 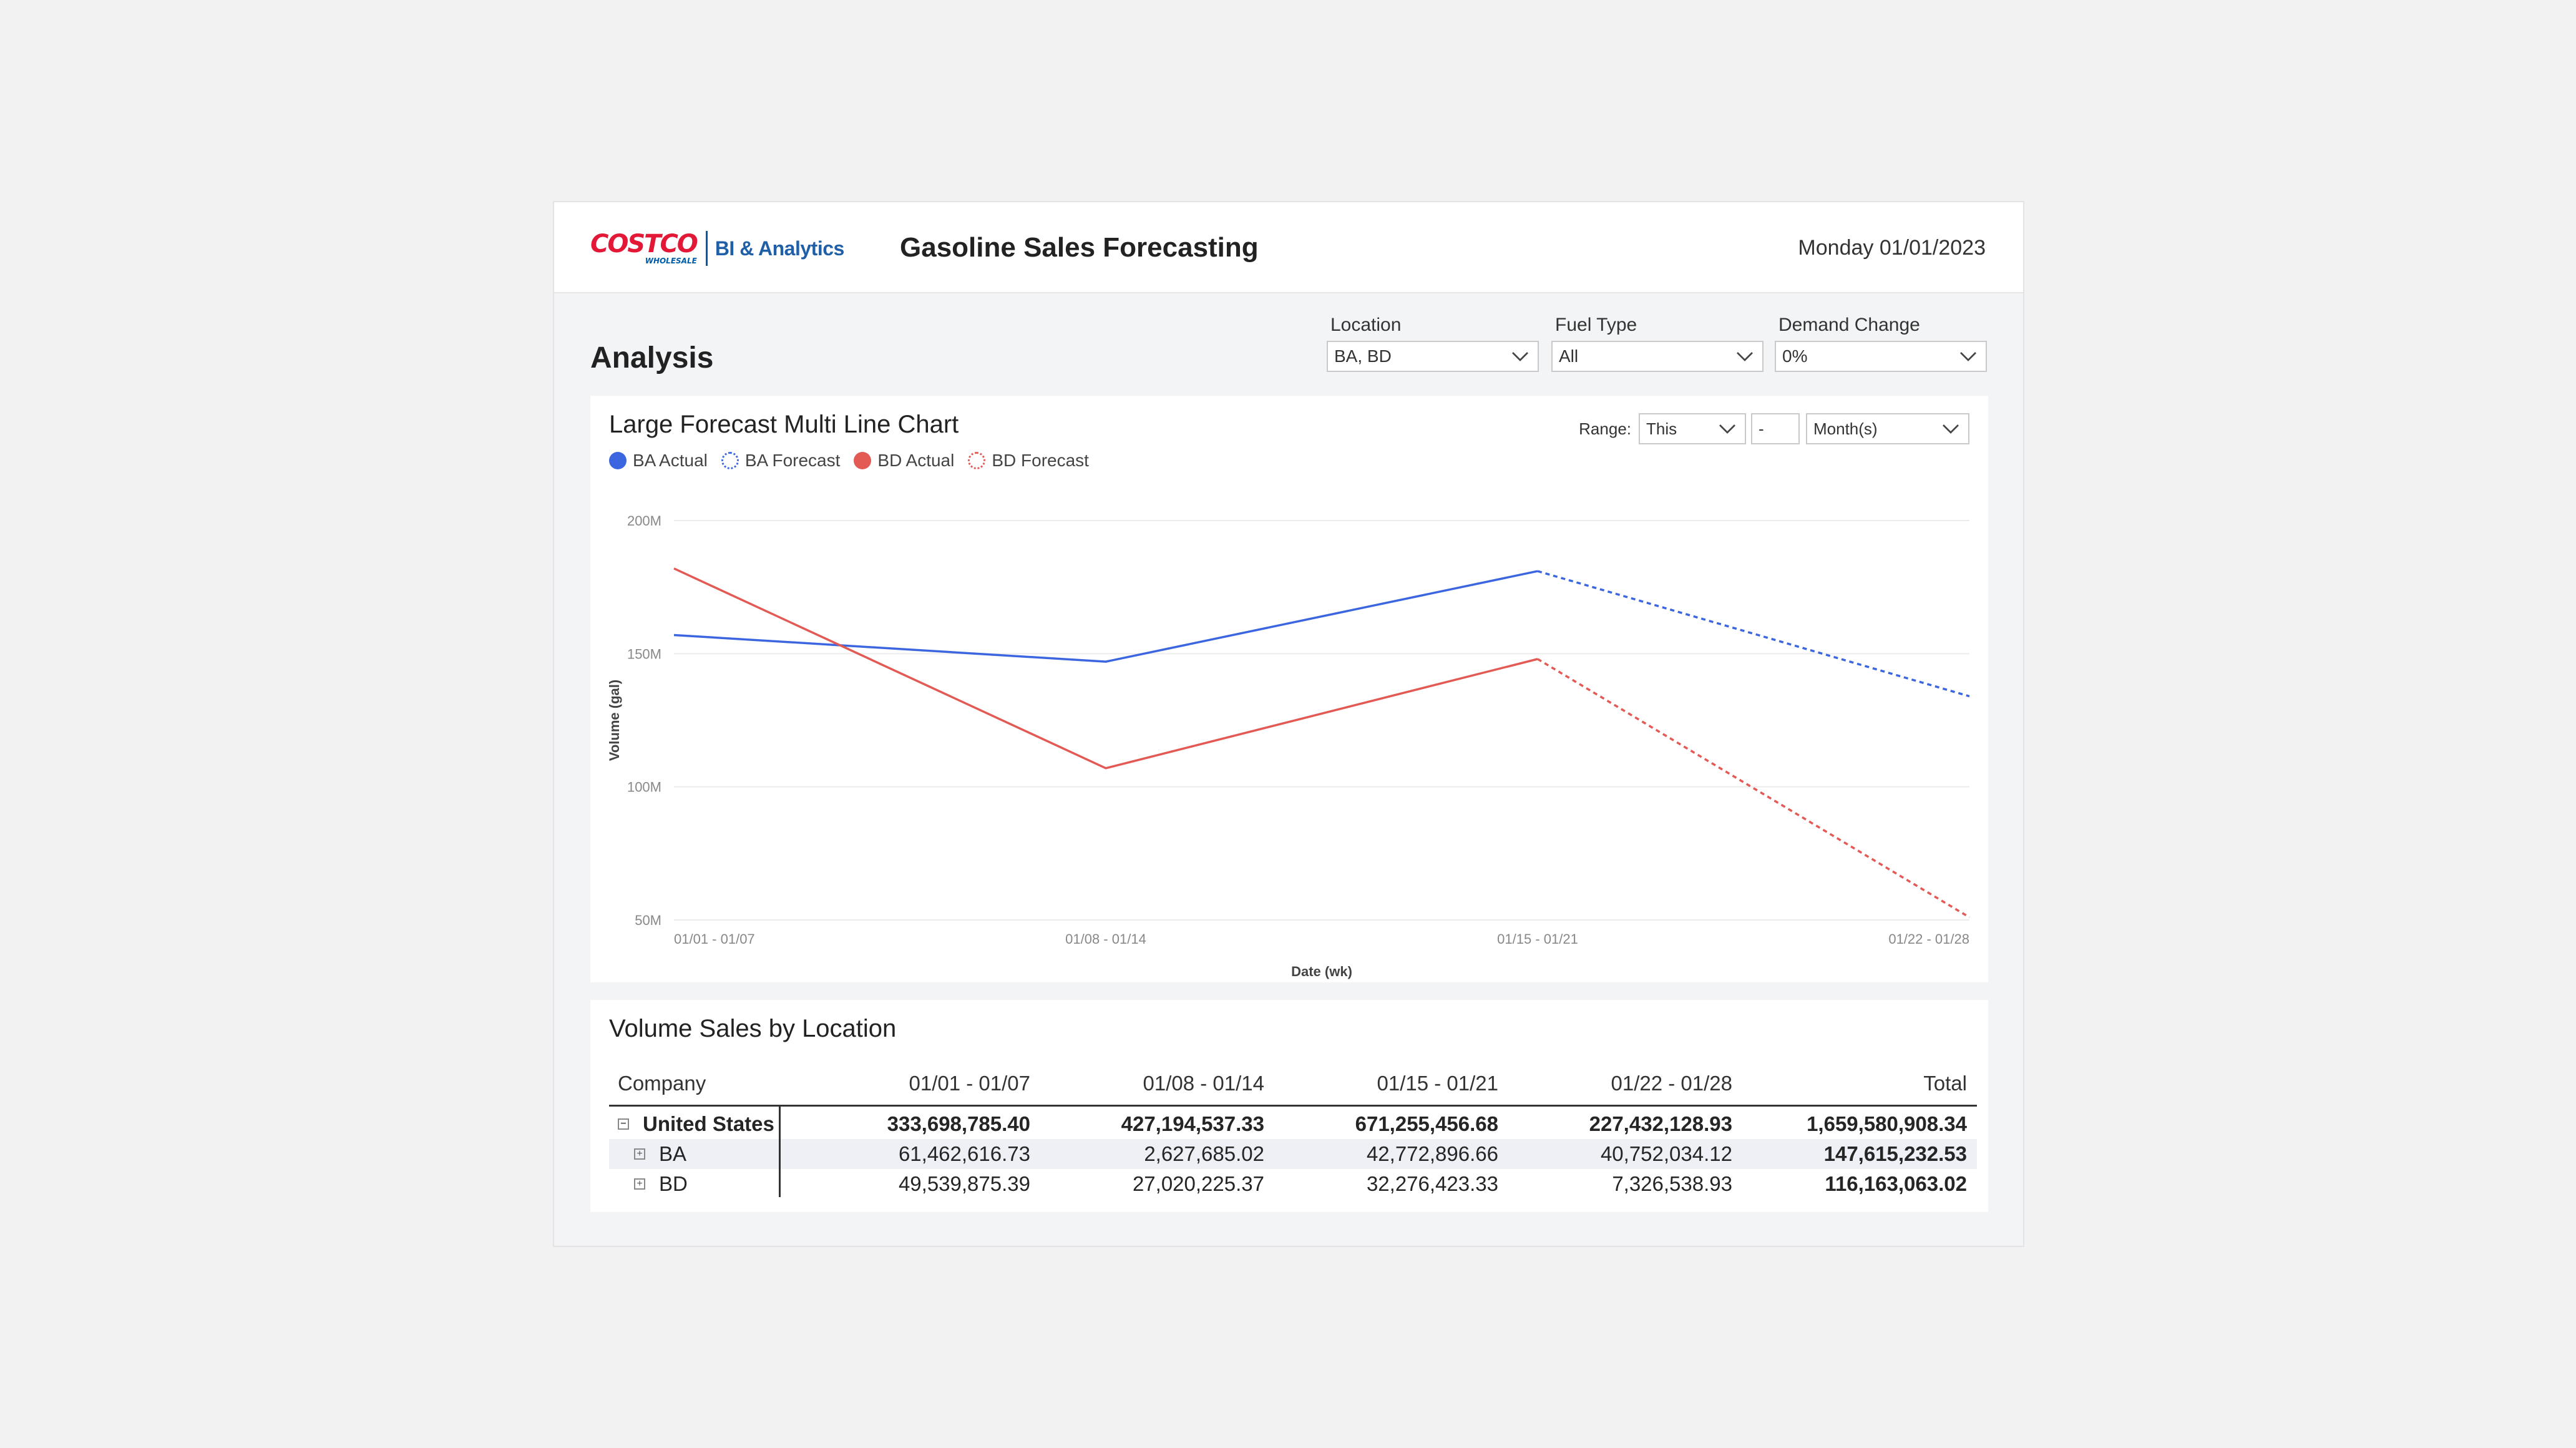 What do you see at coordinates (792, 460) in the screenshot?
I see `legend-label: BA Forecast` at bounding box center [792, 460].